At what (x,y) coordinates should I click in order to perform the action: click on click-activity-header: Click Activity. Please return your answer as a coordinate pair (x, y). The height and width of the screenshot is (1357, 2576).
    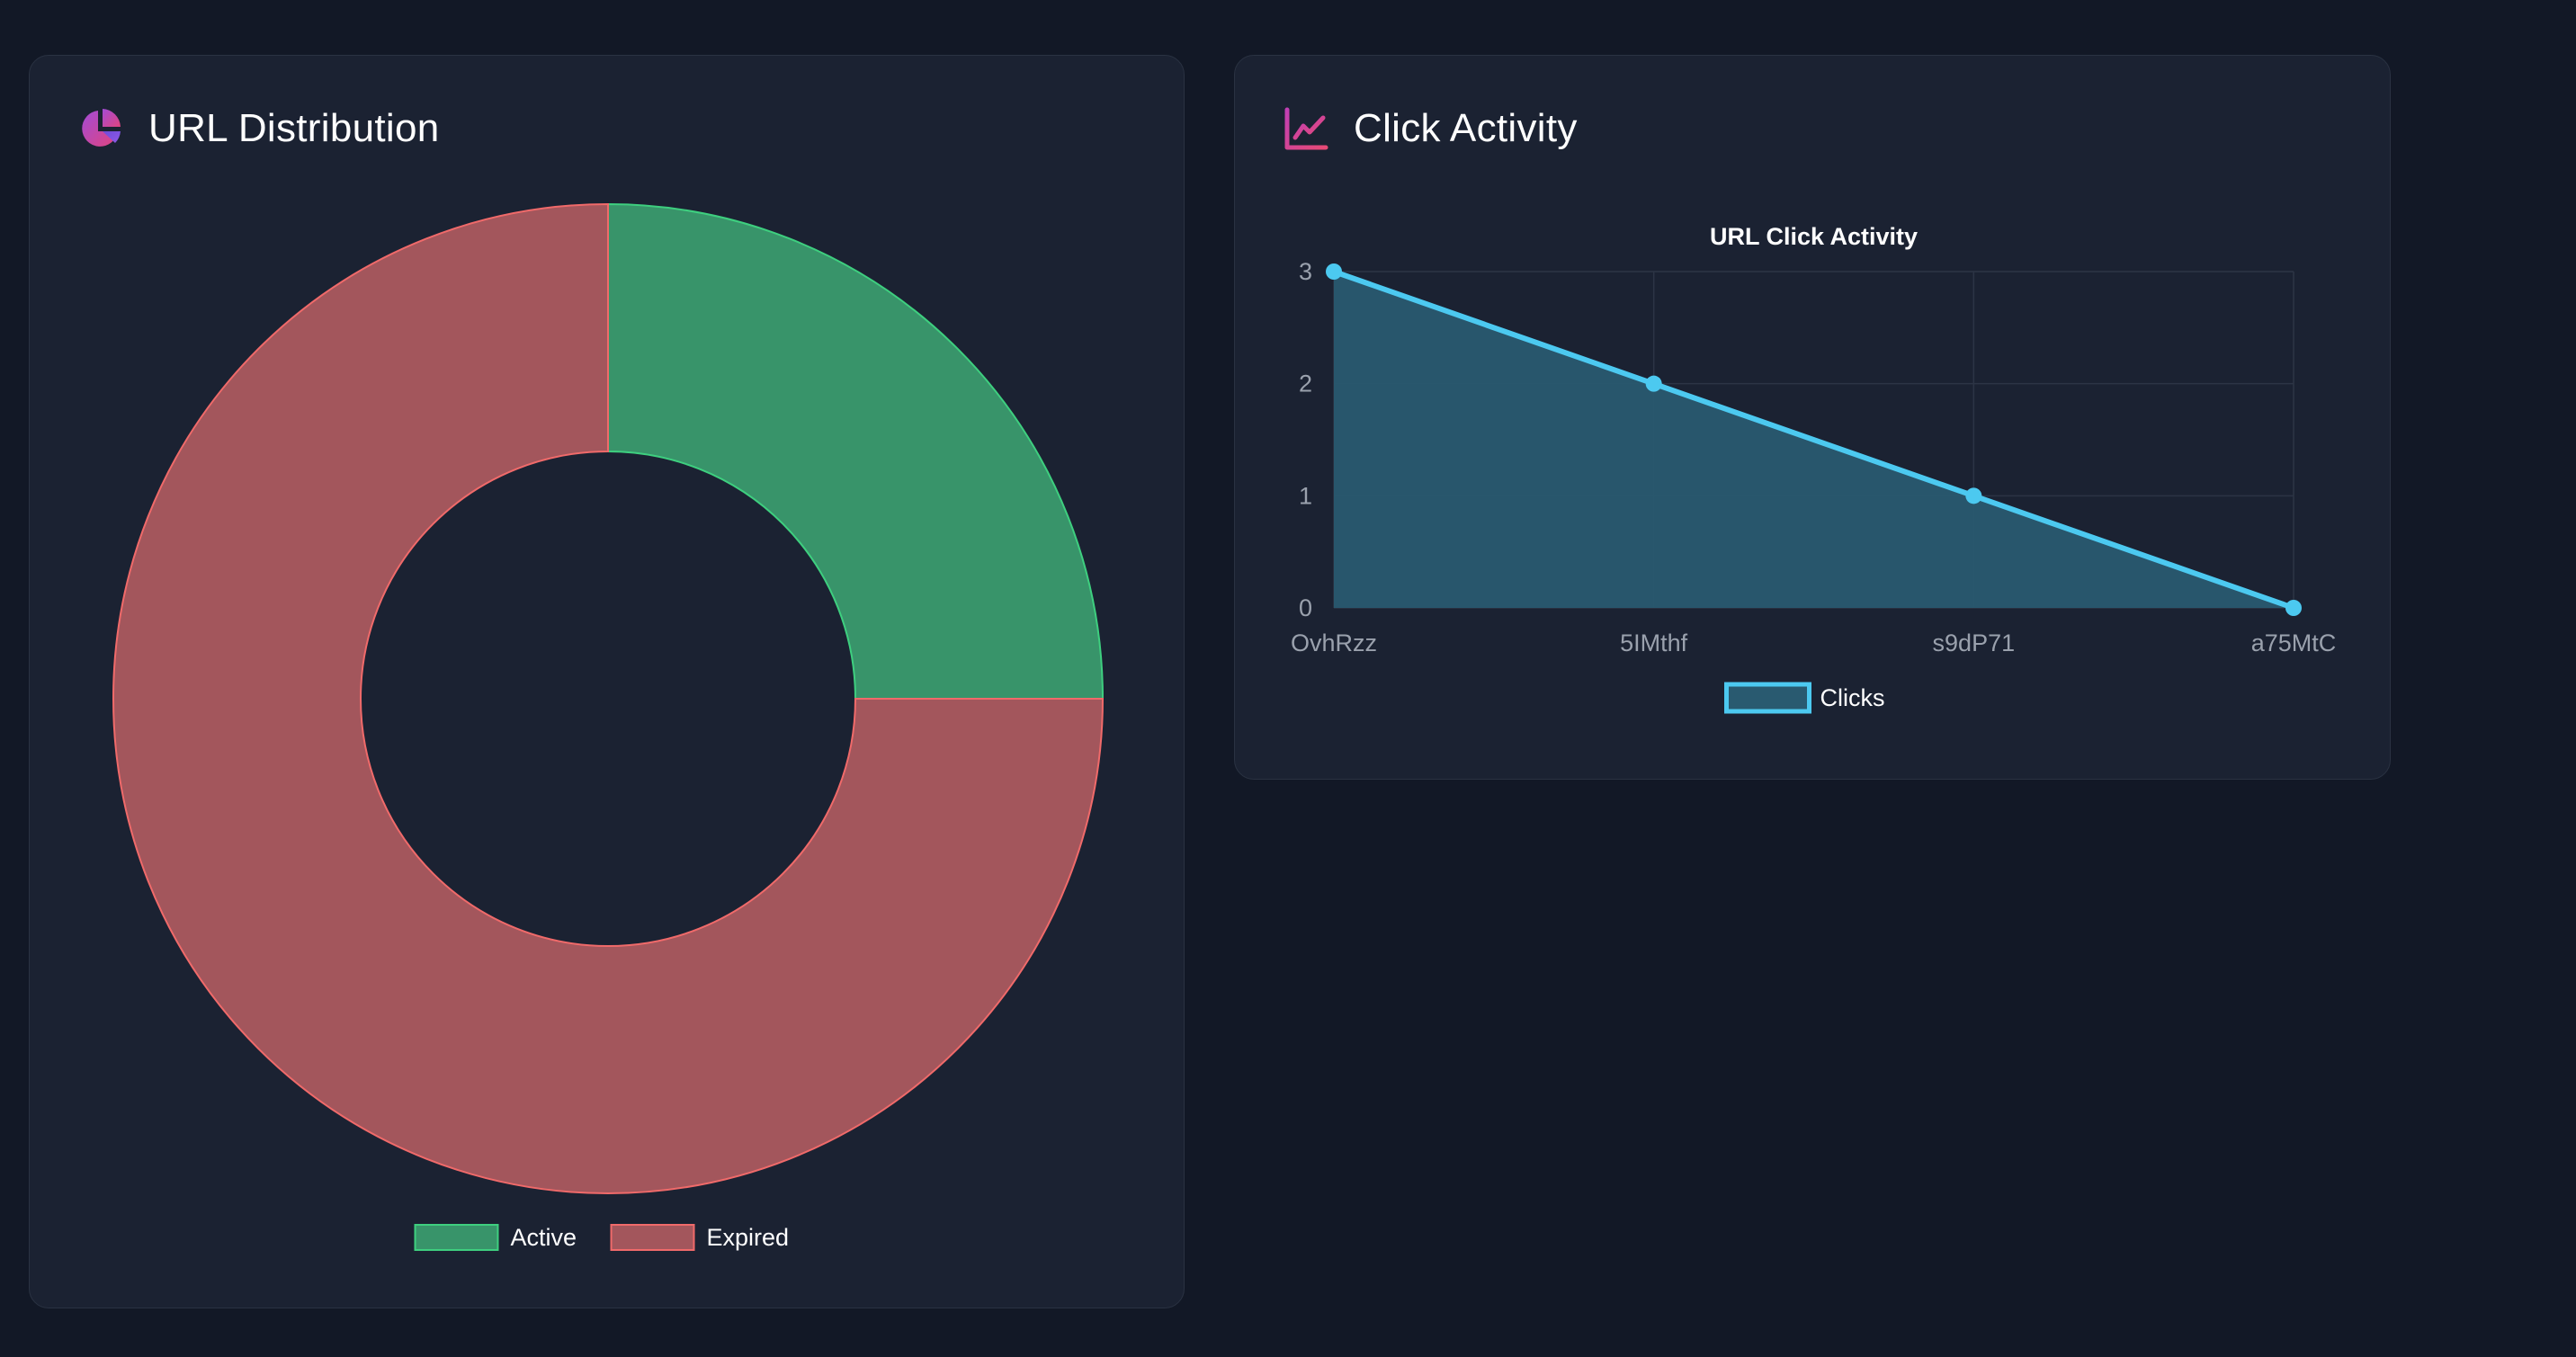
    Looking at the image, I should click on (1431, 128).